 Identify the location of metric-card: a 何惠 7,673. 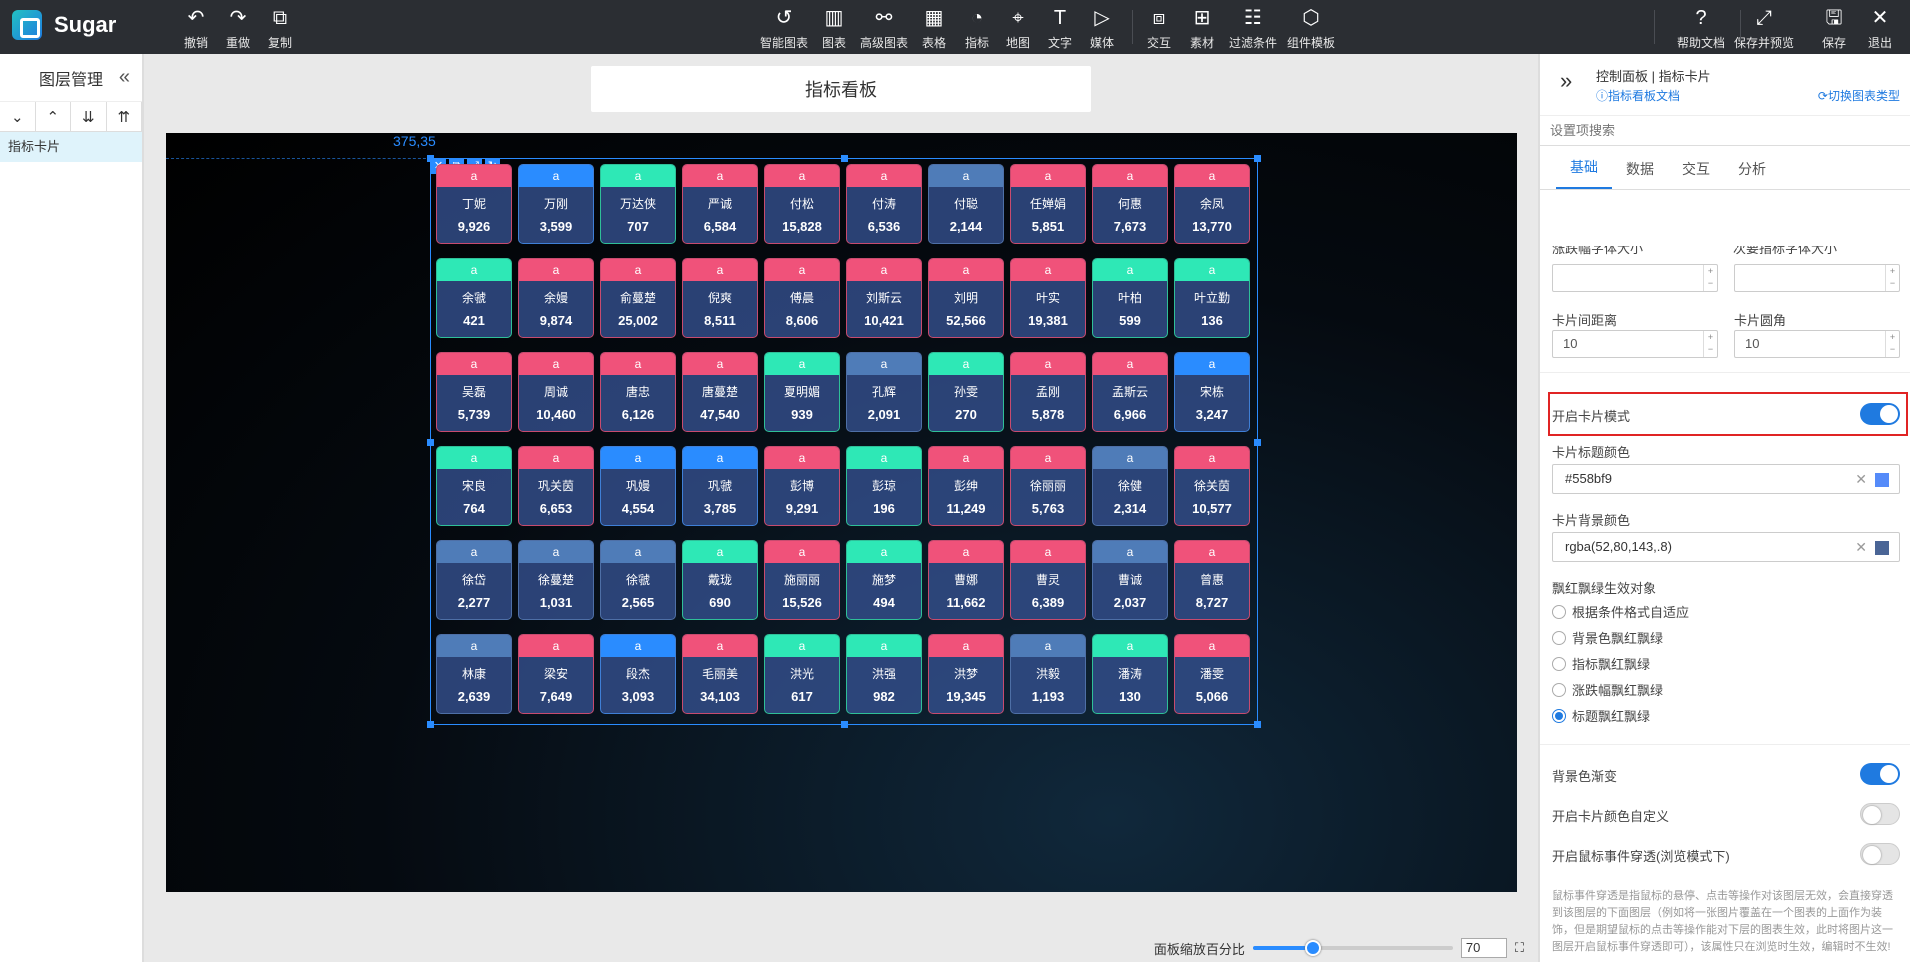
(1130, 204).